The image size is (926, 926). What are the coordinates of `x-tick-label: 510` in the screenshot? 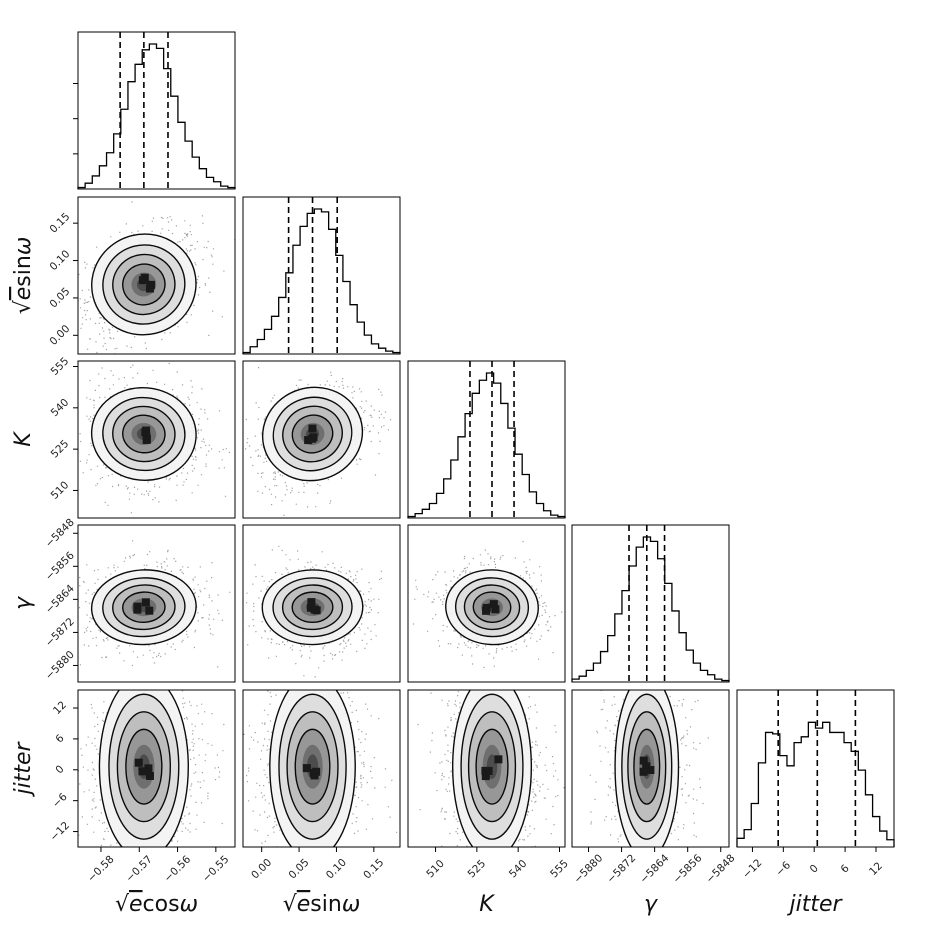 It's located at (435, 869).